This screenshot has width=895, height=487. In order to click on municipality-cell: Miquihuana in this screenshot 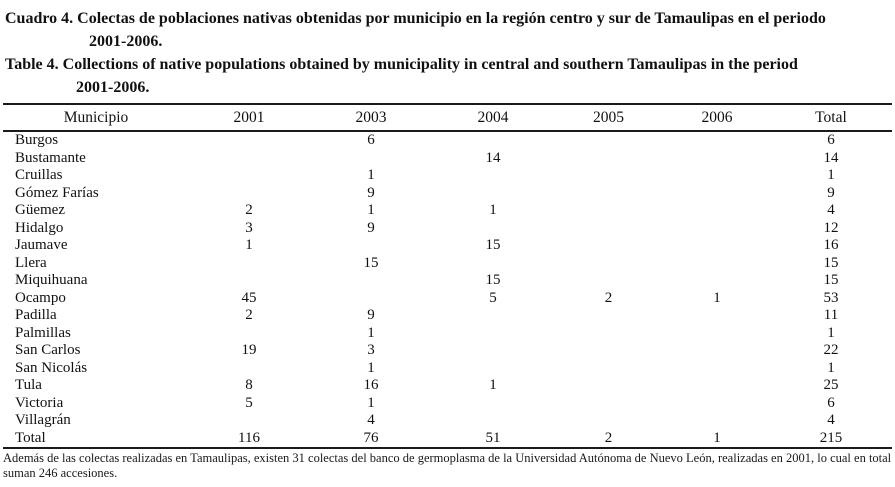, I will do `click(51, 280)`.